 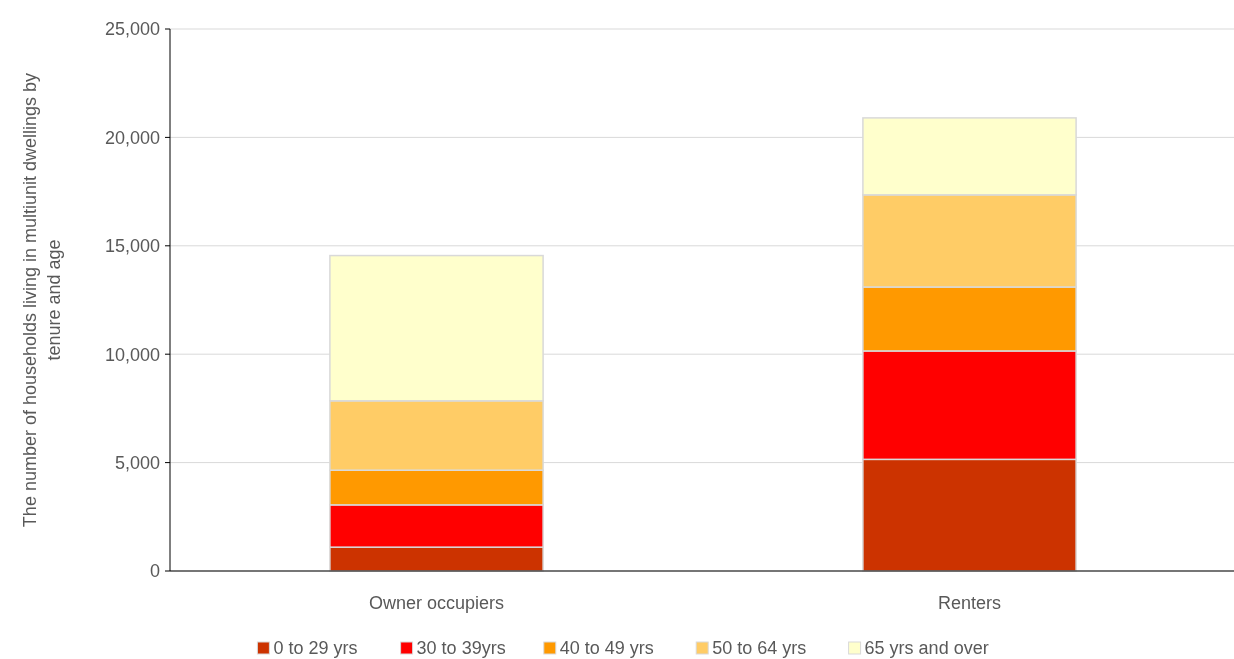 What do you see at coordinates (132, 354) in the screenshot?
I see `y-tick-label: 10,000` at bounding box center [132, 354].